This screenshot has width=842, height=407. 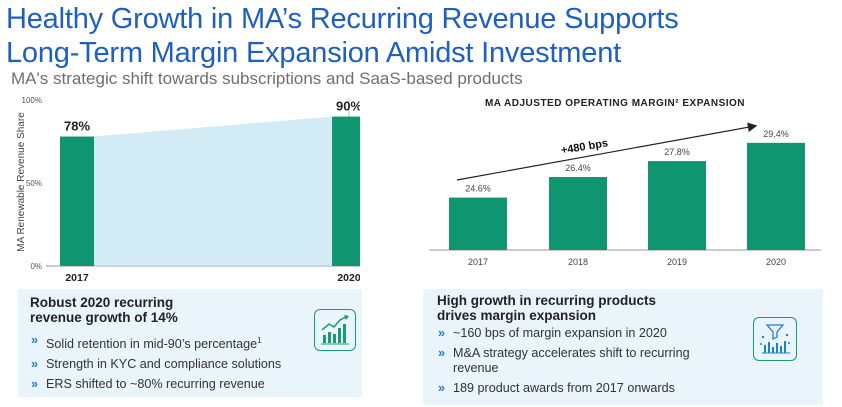 I want to click on growth-shaded-area, so click(x=213, y=191).